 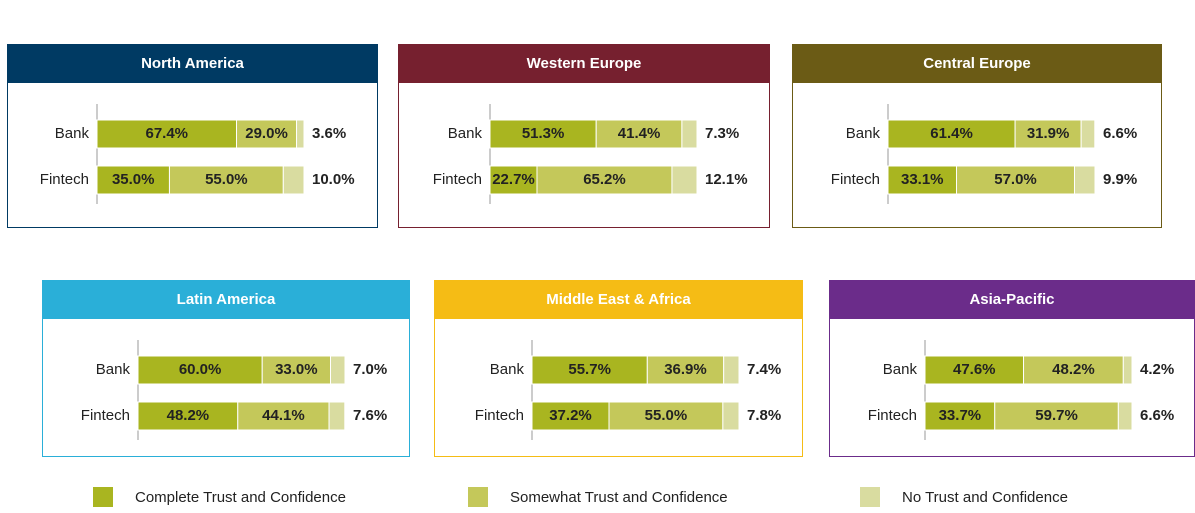 I want to click on value-label: 33.7%, so click(x=960, y=415).